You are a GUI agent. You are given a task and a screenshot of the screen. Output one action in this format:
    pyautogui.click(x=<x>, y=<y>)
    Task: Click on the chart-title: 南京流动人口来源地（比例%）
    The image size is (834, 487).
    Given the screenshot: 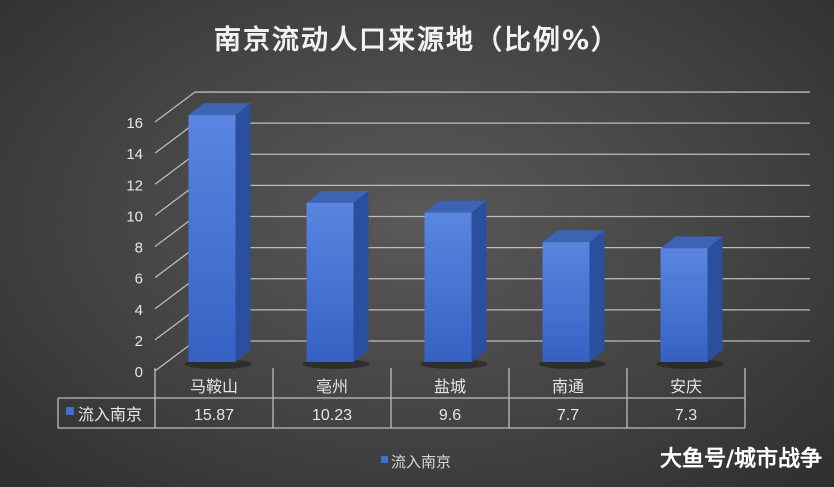 What is the action you would take?
    pyautogui.click(x=417, y=40)
    